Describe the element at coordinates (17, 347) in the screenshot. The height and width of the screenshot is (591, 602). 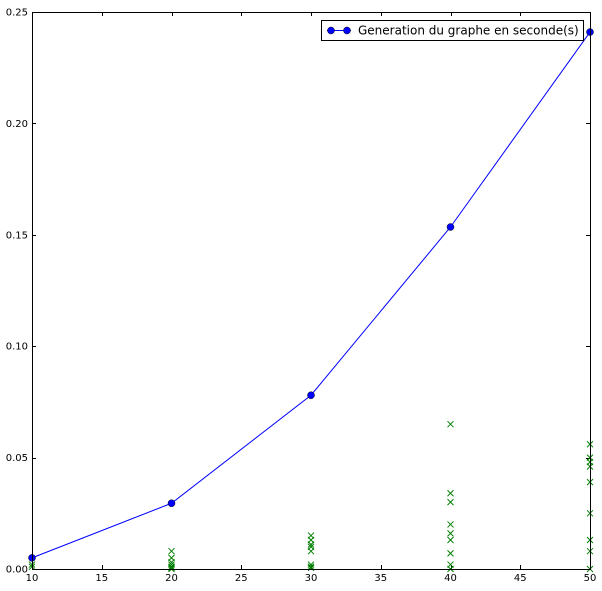
I see `y-tick-label: 0.10` at that location.